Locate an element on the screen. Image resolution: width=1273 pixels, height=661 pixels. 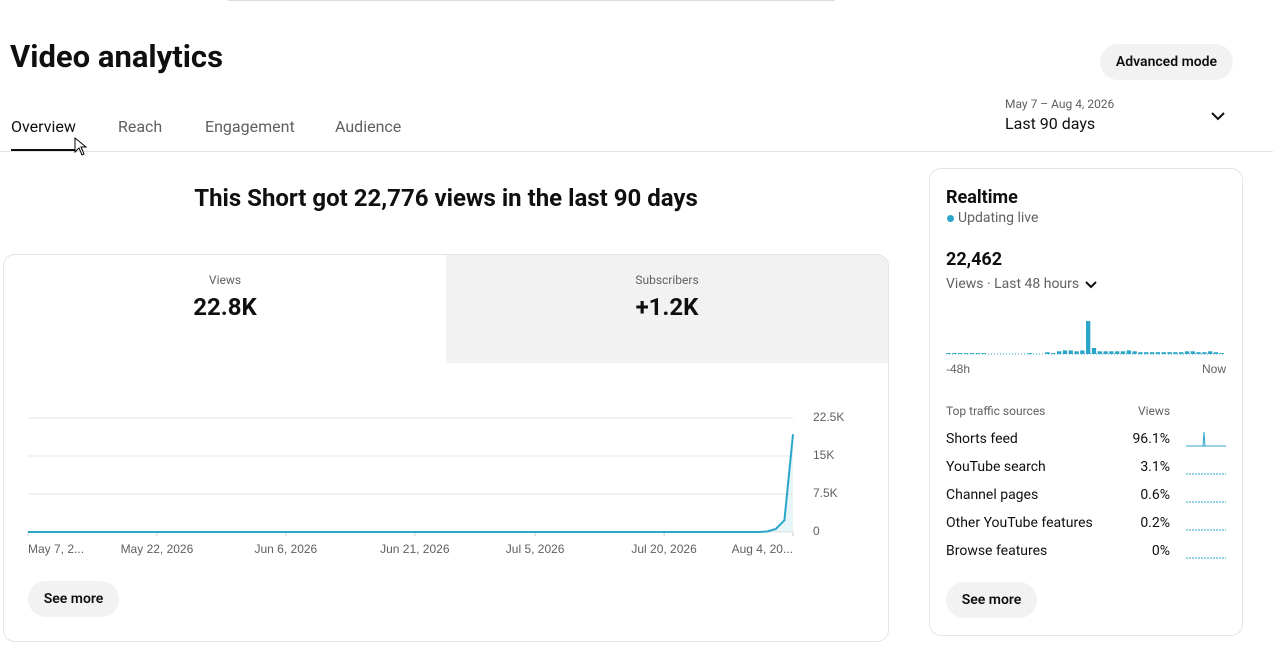
metric-value: 22.8K is located at coordinates (225, 307).